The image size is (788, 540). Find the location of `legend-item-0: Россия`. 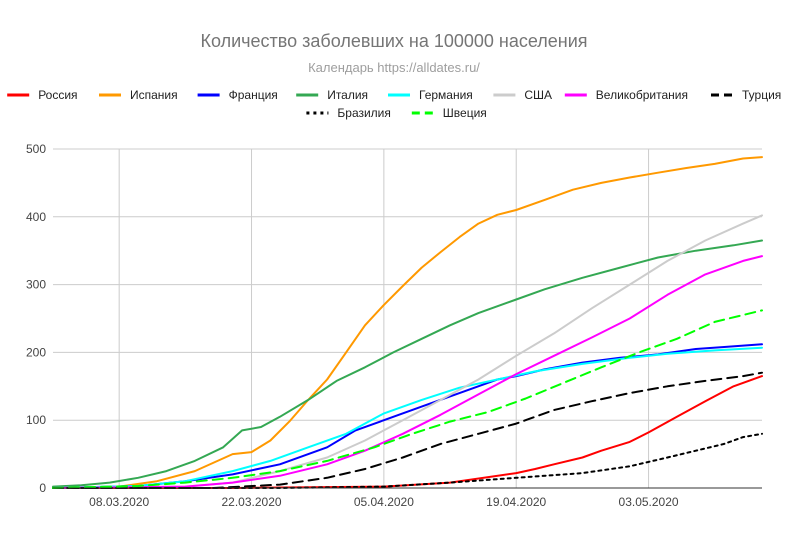

legend-item-0: Россия is located at coordinates (42, 95).